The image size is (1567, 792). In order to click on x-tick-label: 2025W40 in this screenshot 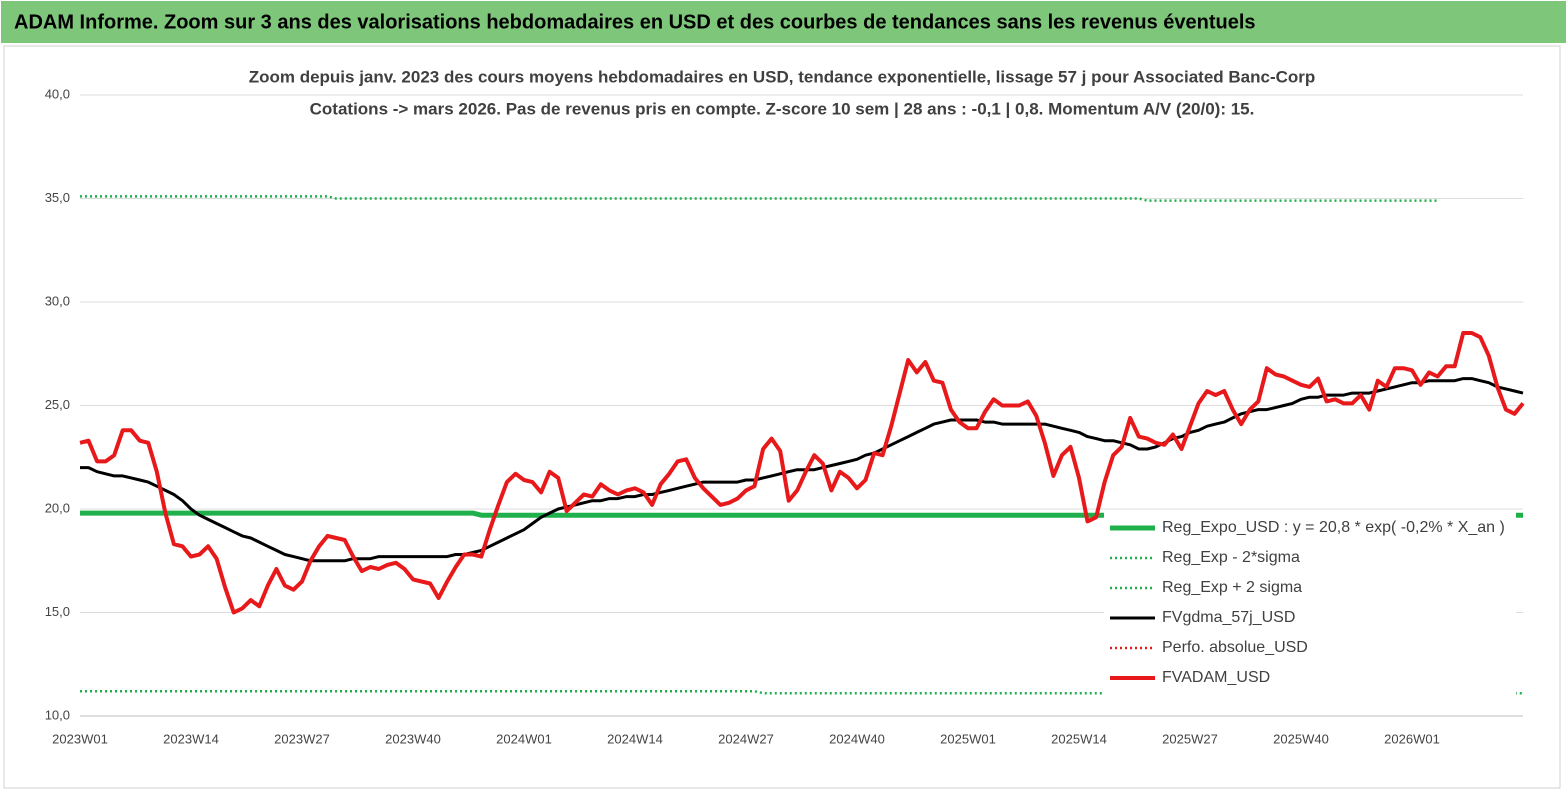, I will do `click(1301, 738)`.